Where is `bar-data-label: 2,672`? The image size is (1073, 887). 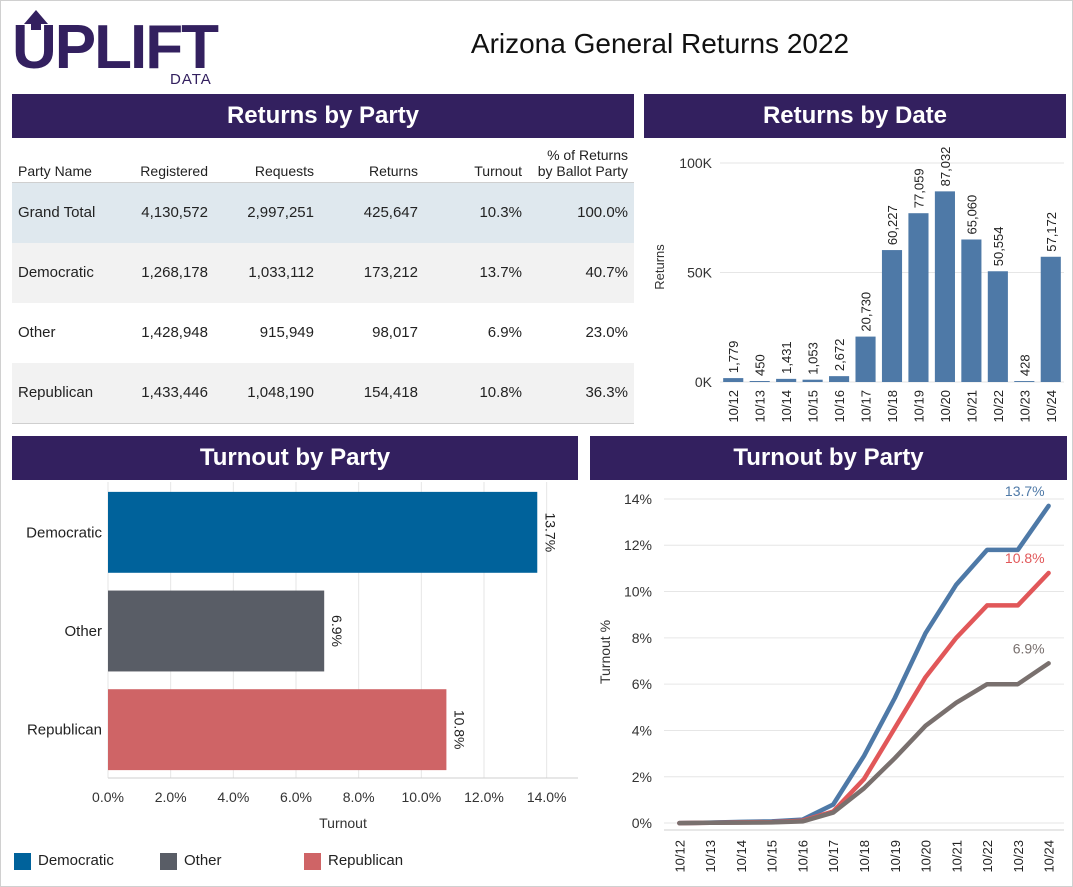 bar-data-label: 2,672 is located at coordinates (839, 355).